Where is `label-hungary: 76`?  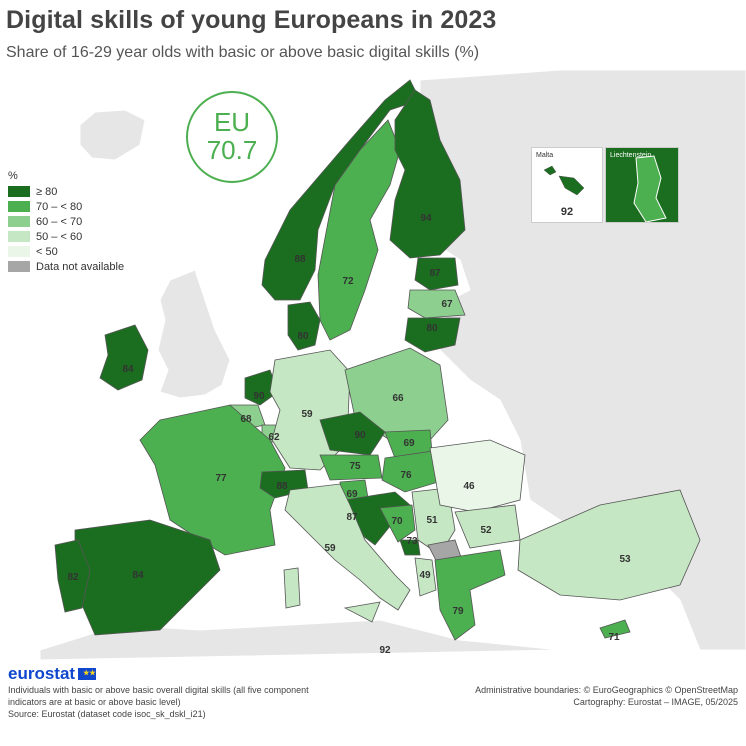 label-hungary: 76 is located at coordinates (406, 475).